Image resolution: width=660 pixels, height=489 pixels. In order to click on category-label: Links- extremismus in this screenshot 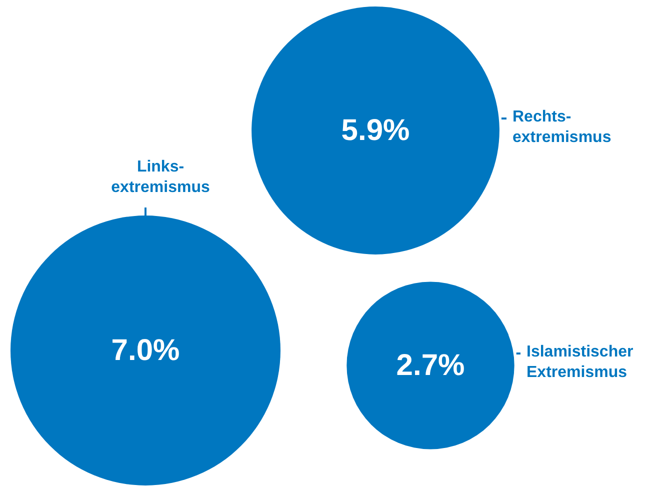, I will do `click(160, 177)`.